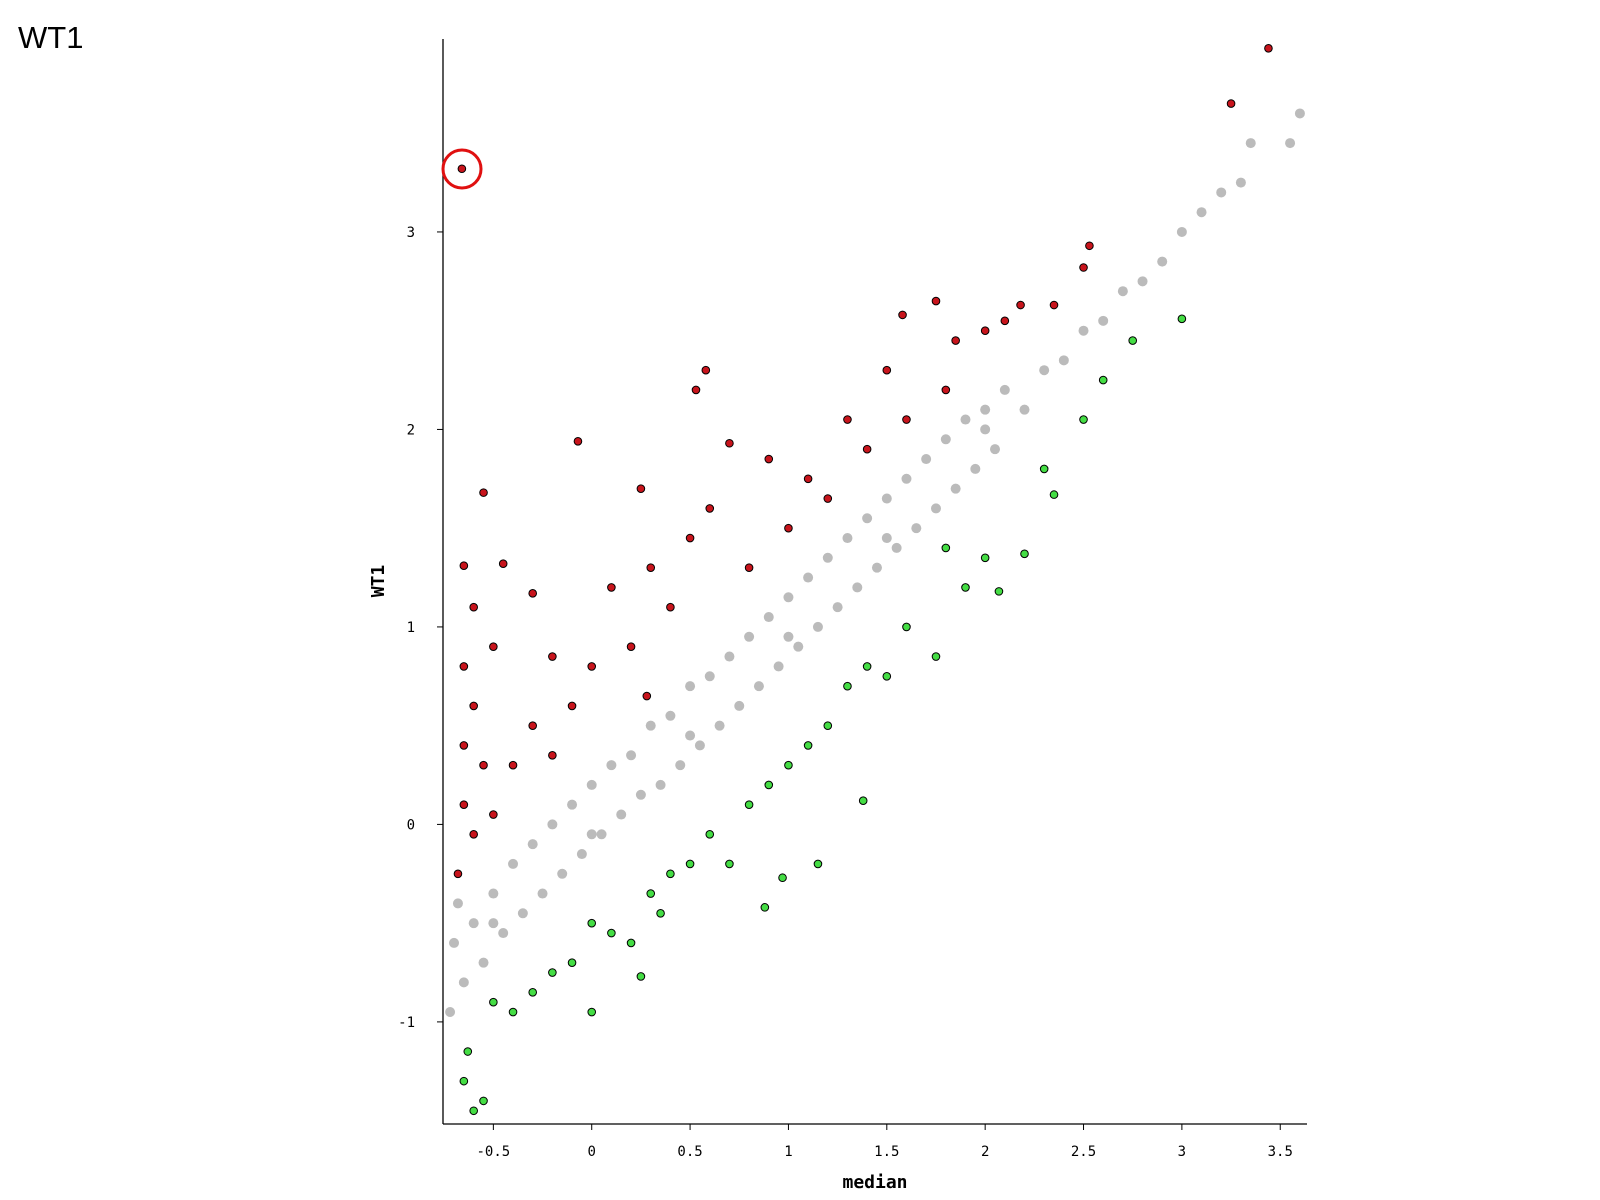 The image size is (1600, 1200). What do you see at coordinates (406, 1023) in the screenshot?
I see `y-tick-label: -1` at bounding box center [406, 1023].